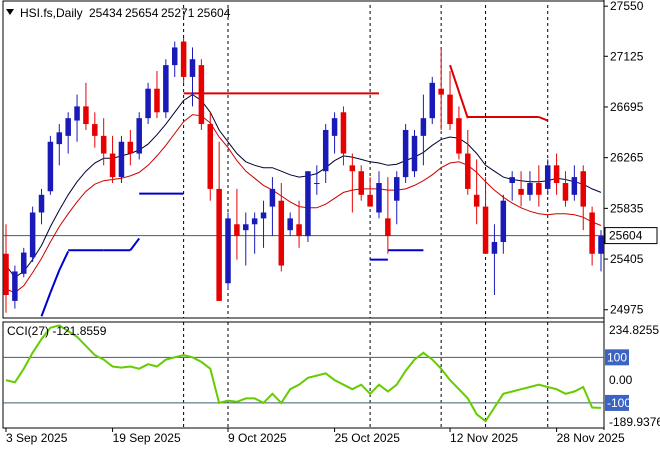 Image resolution: width=660 pixels, height=450 pixels. Describe the element at coordinates (621, 380) in the screenshot. I see `cci-tick-label: 0.00` at that location.